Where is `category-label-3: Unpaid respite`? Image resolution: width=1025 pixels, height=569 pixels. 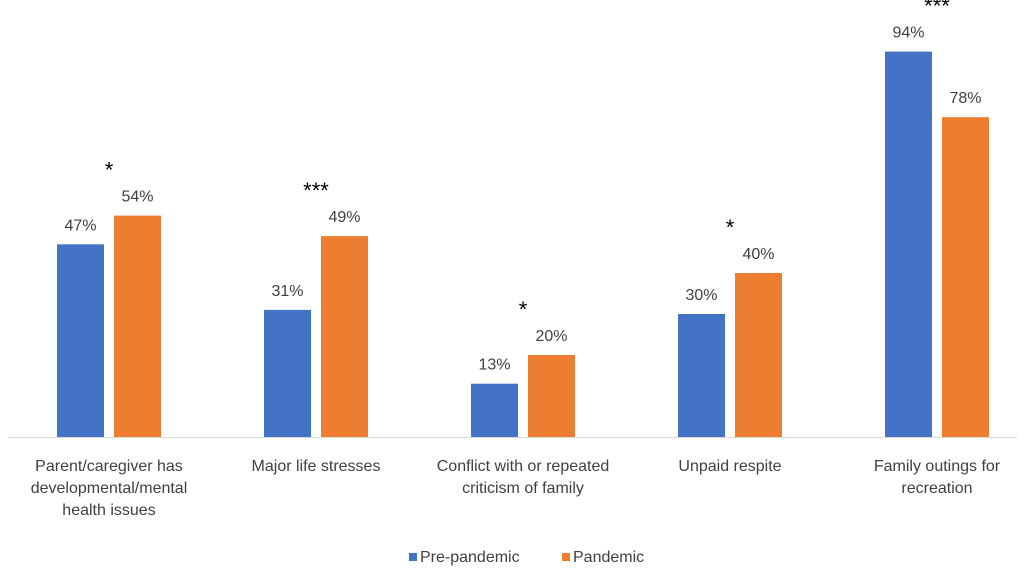
category-label-3: Unpaid respite is located at coordinates (729, 466).